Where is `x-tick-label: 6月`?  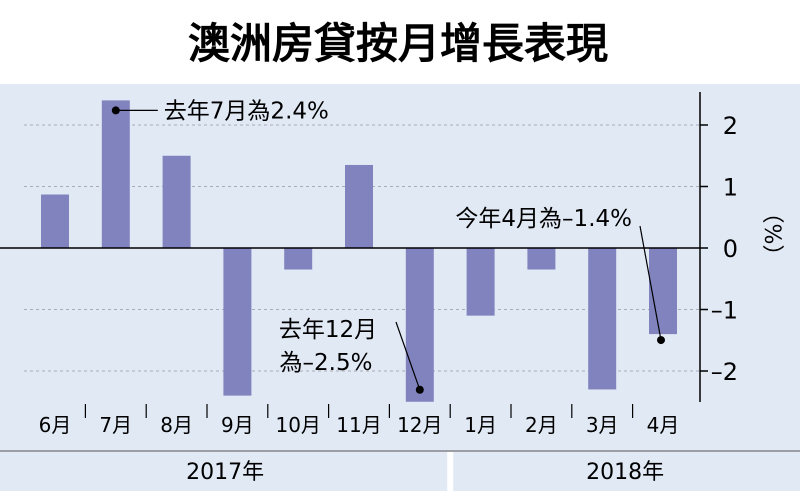
x-tick-label: 6月 is located at coordinates (55, 425).